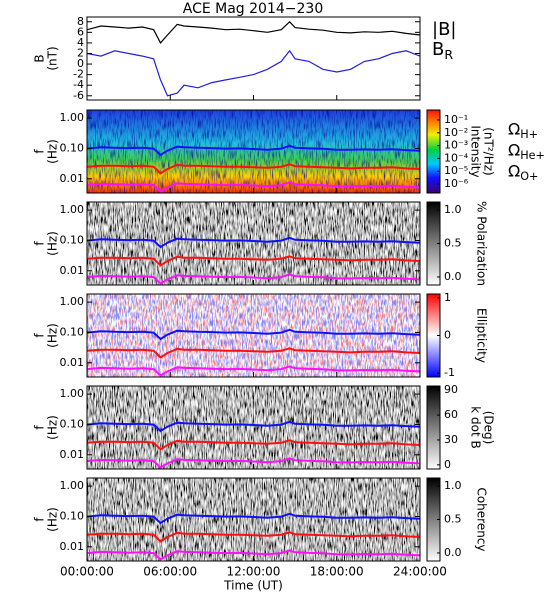 This screenshot has width=550, height=600. I want to click on colorbar-tick-label: -1, so click(449, 372).